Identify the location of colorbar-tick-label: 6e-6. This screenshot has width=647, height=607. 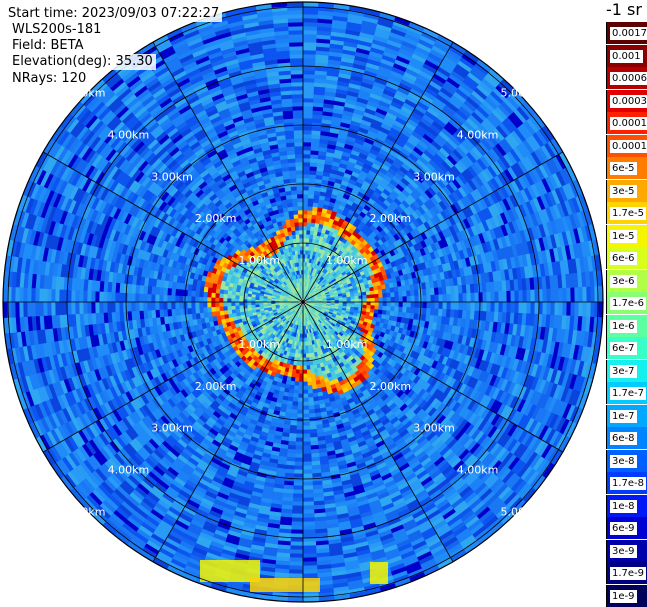
(623, 258).